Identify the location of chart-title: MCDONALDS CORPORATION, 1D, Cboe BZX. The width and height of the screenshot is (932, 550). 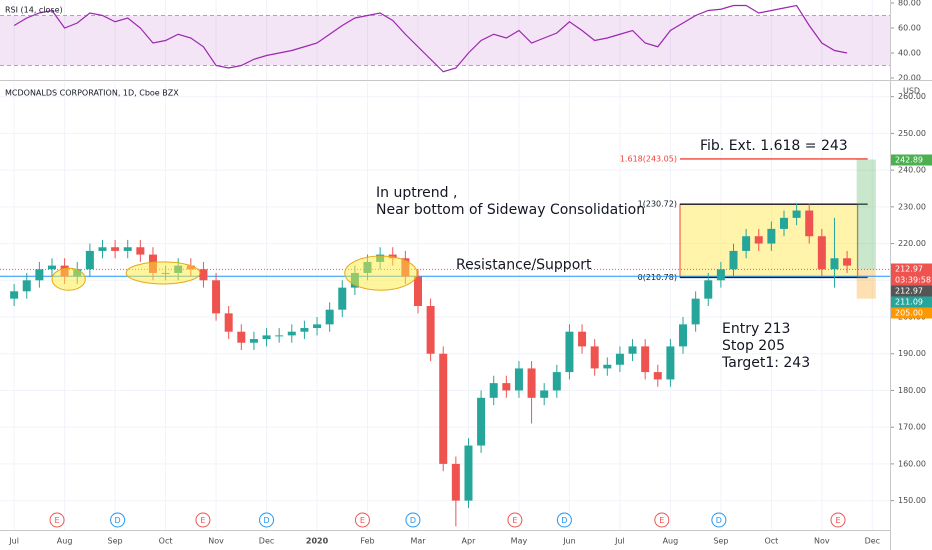
(92, 93).